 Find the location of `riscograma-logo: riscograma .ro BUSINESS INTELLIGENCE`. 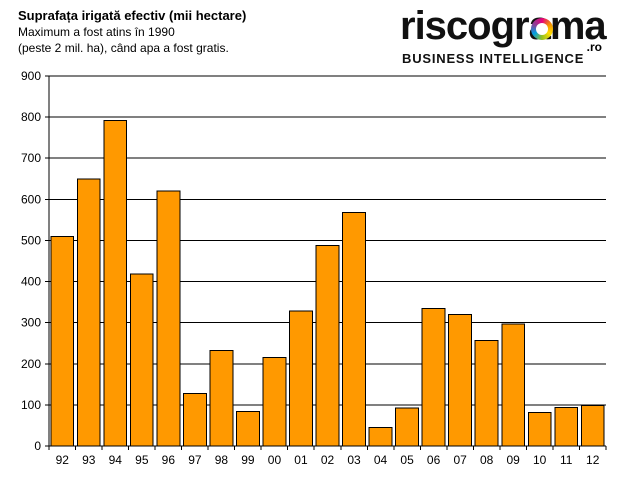

riscograma-logo: riscograma .ro BUSINESS INTELLIGENCE is located at coordinates (504, 36).